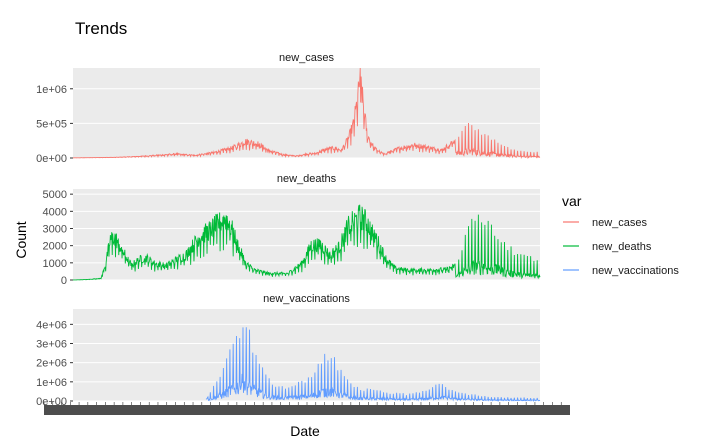 This screenshot has width=713, height=447. What do you see at coordinates (51, 159) in the screenshot?
I see `y-tick-label: 0e+00` at bounding box center [51, 159].